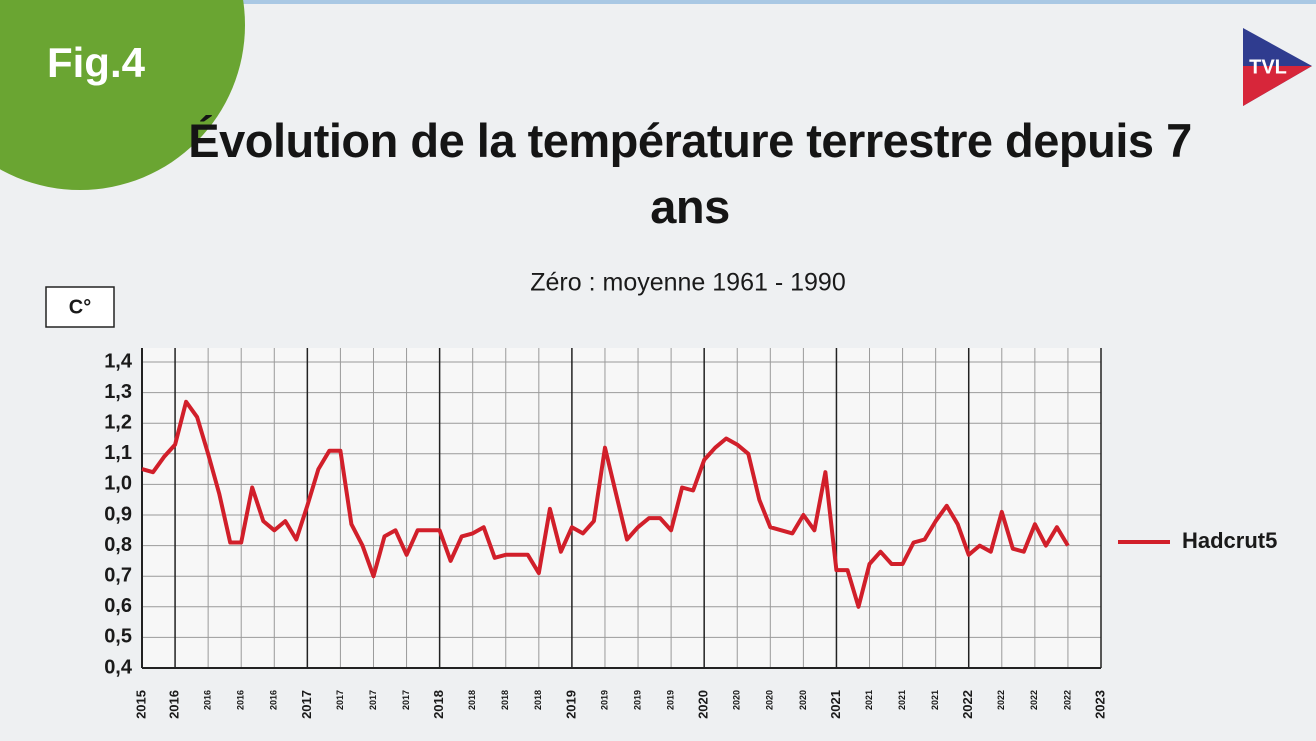 The image size is (1316, 741). Describe the element at coordinates (118, 637) in the screenshot. I see `y-tick-label: 0,5` at that location.